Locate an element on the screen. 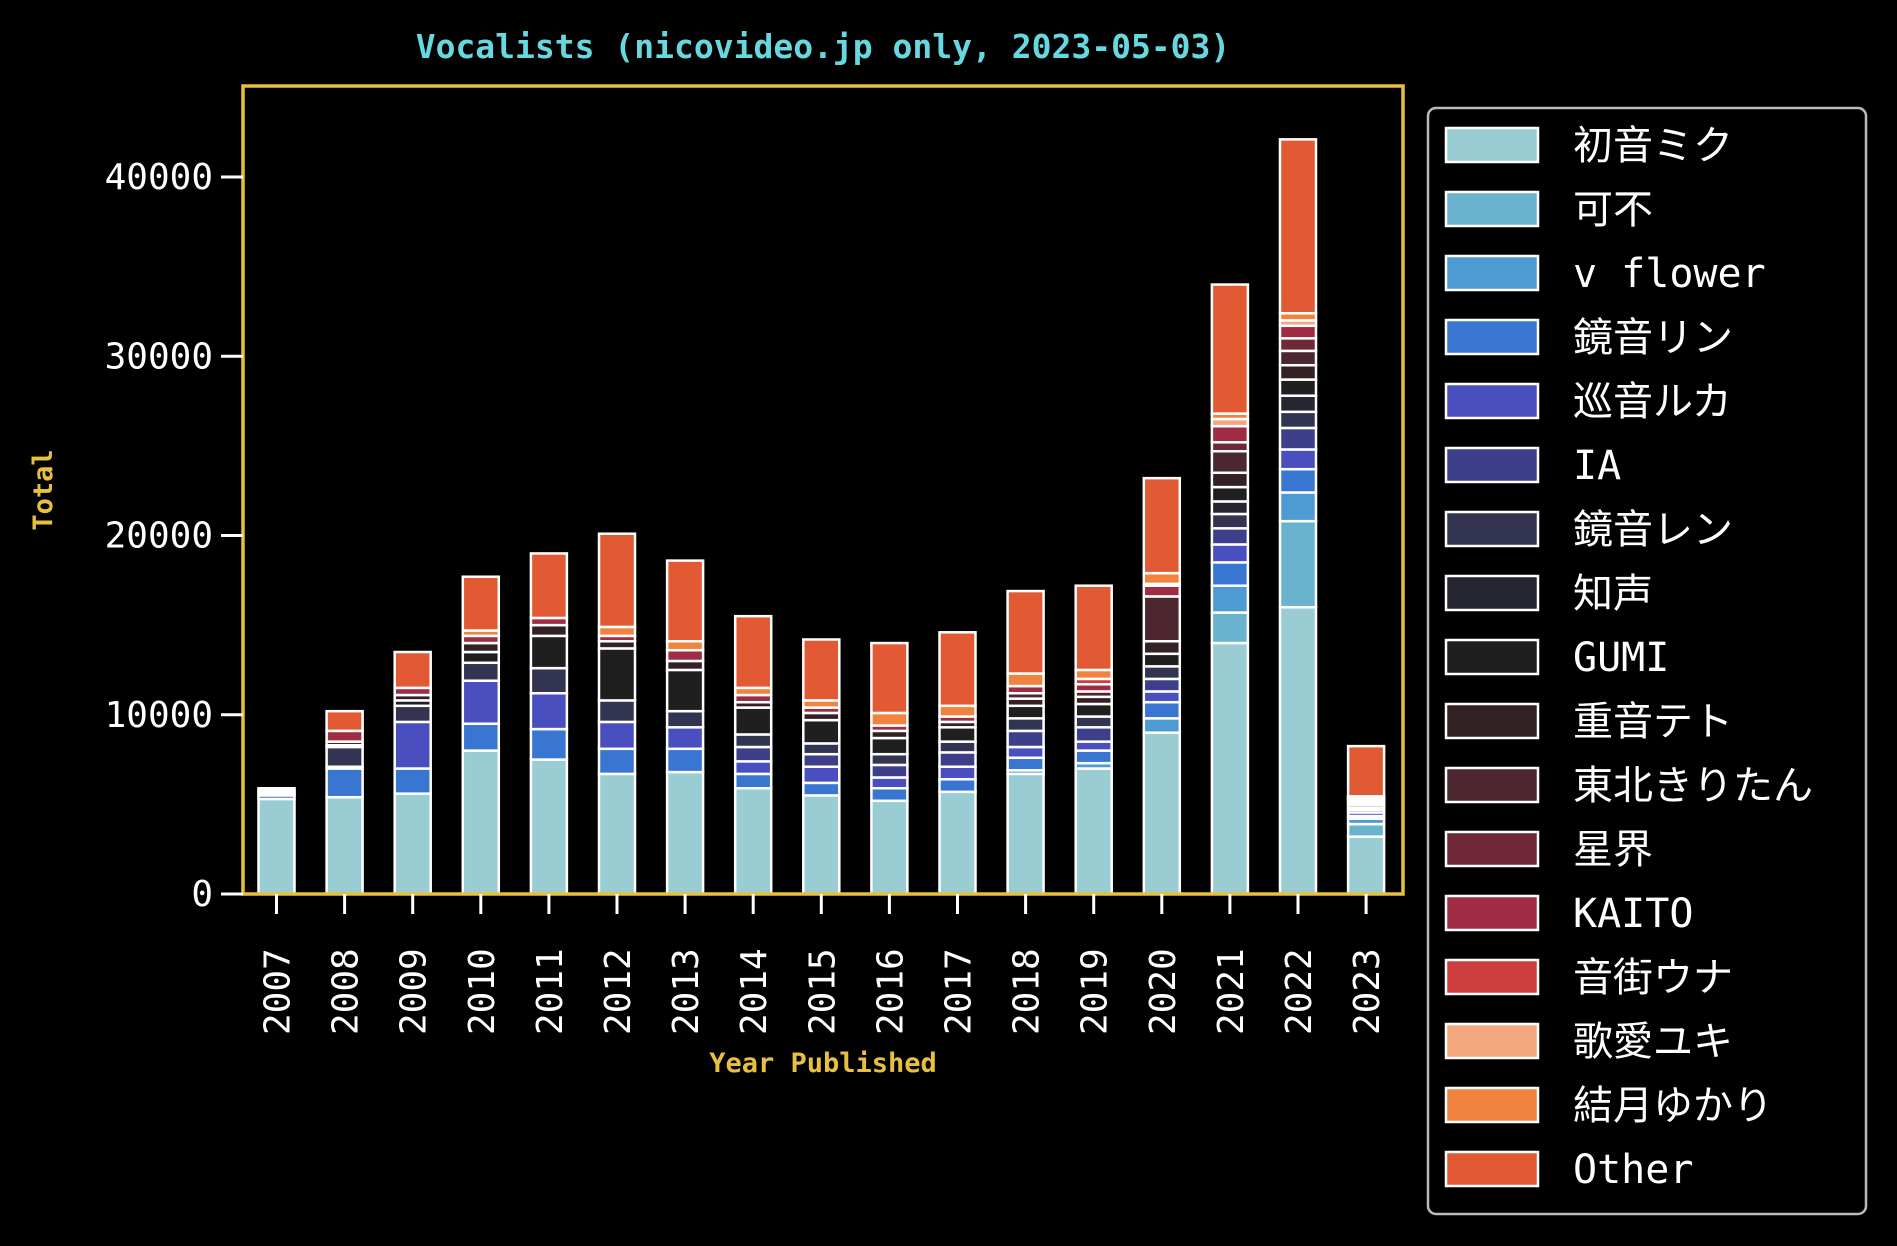  y-tick-label: 40000 is located at coordinates (159, 177).